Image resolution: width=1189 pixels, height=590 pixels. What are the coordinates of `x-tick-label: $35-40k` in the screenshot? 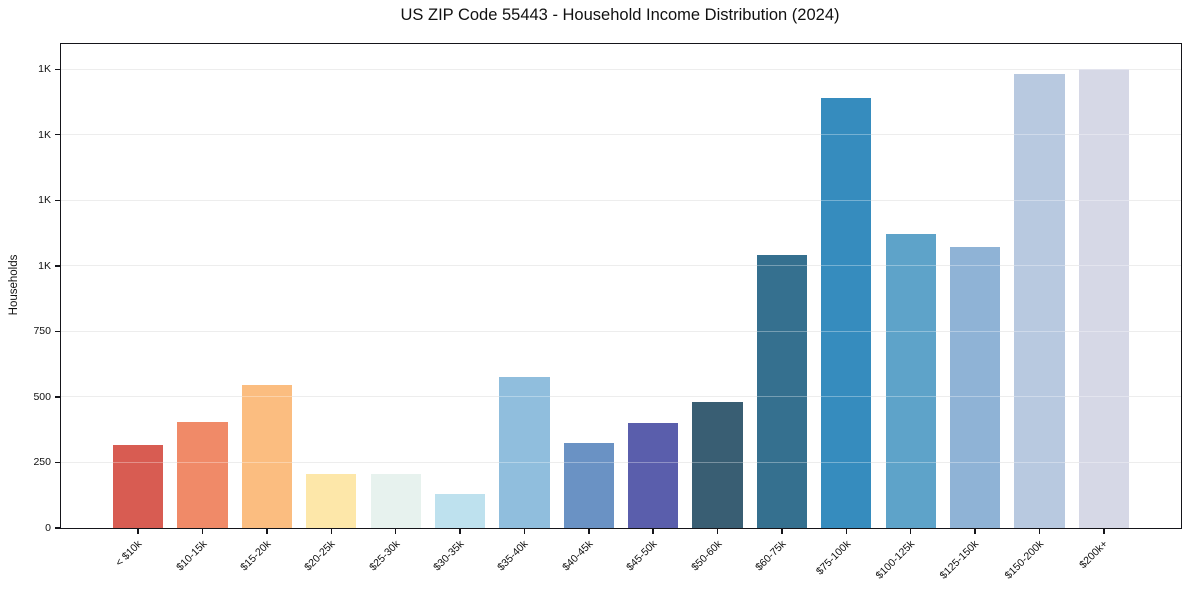 It's located at (513, 556).